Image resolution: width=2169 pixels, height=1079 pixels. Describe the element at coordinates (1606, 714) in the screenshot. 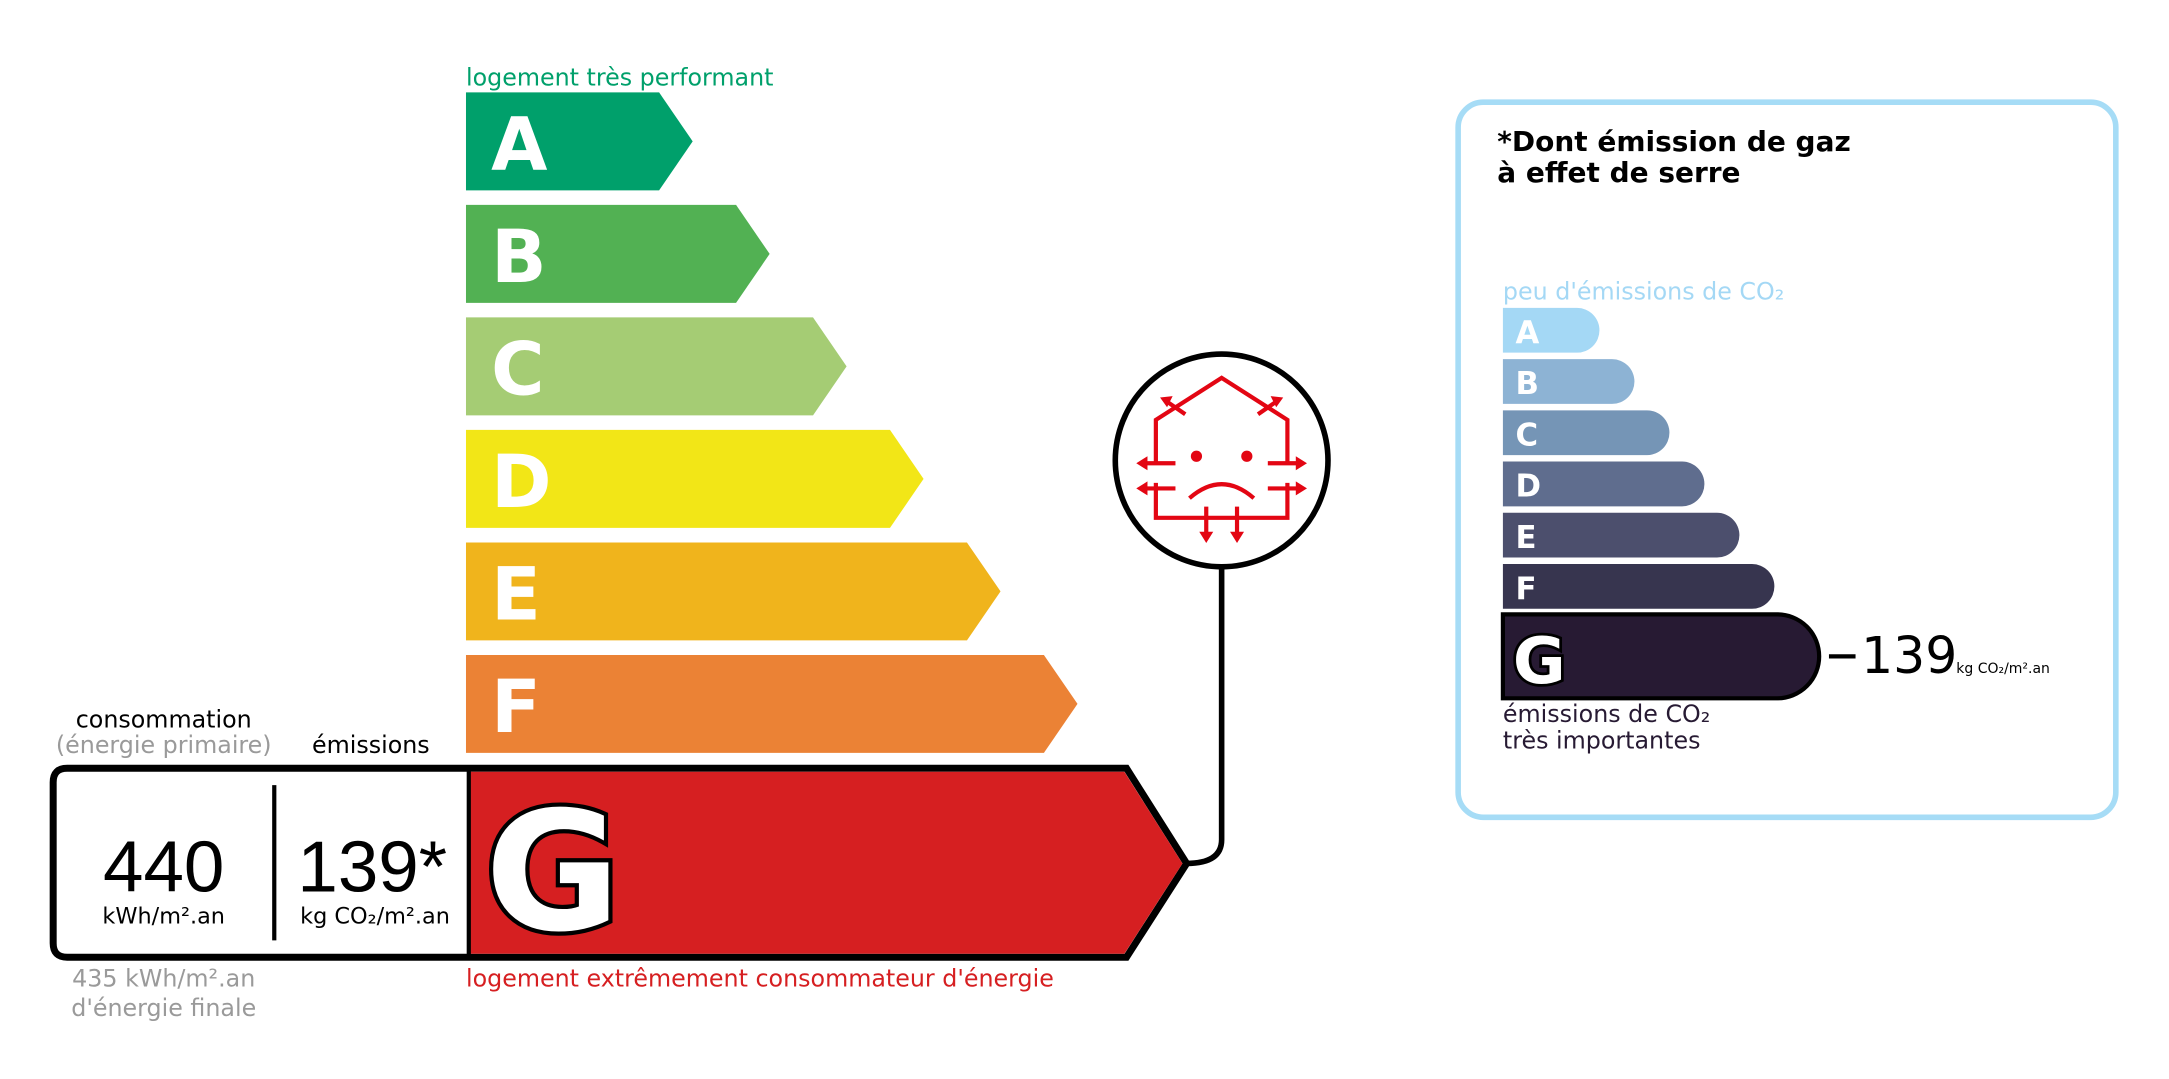

I see `ges-bottom-label-line1: émissions de CO₂` at that location.